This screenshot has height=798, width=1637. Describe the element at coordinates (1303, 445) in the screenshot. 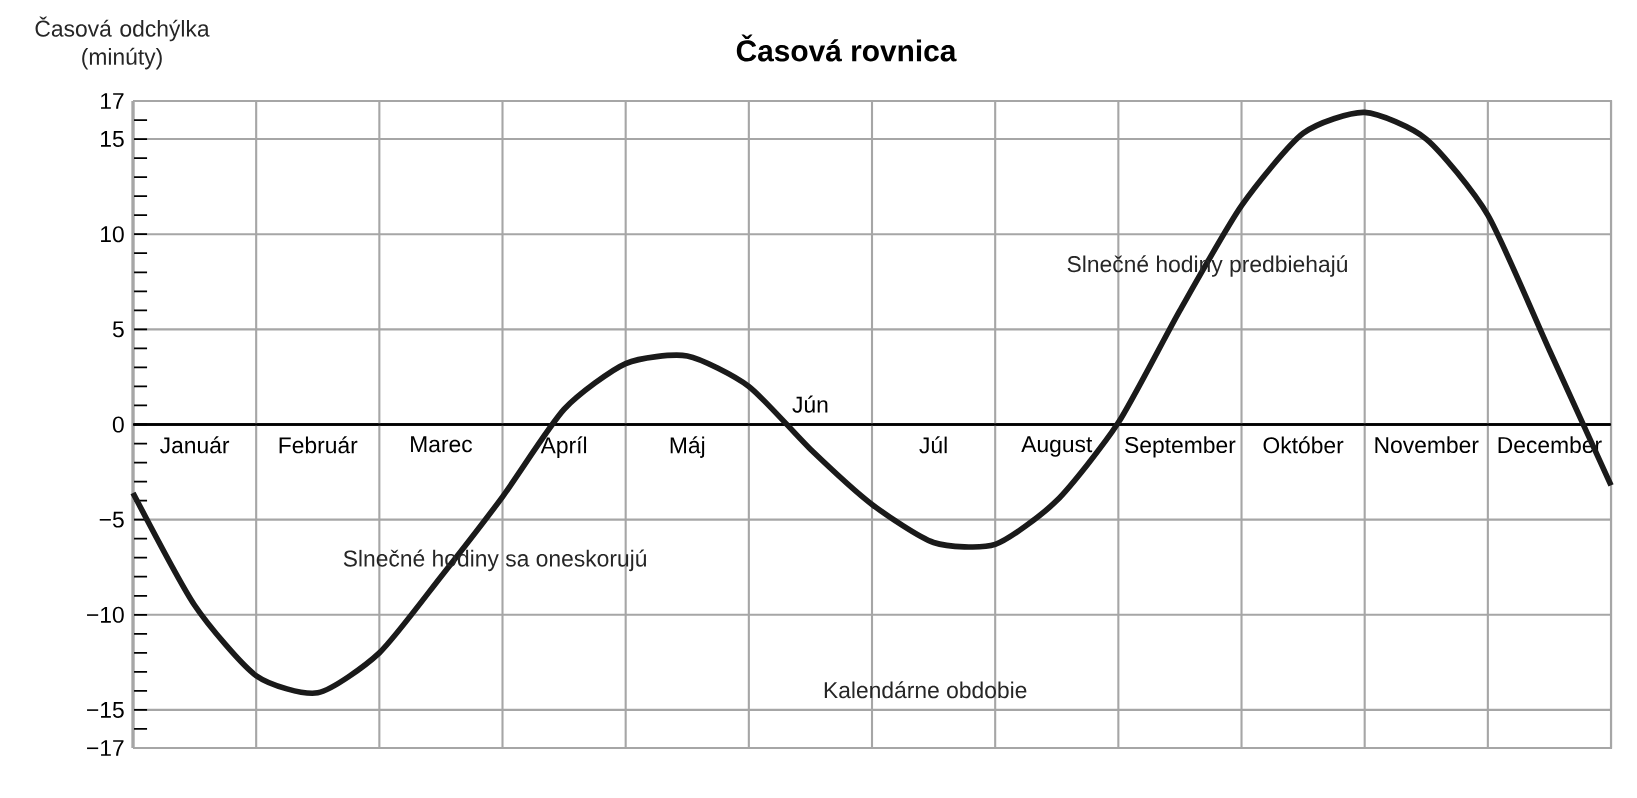

I see `x-tick-label: Október` at that location.